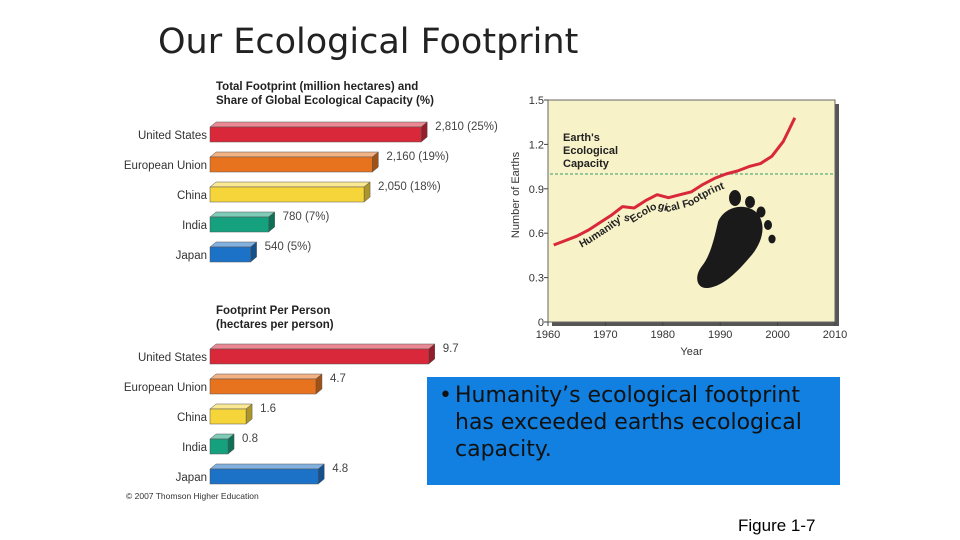  I want to click on footprint-series-line, so click(675, 182).